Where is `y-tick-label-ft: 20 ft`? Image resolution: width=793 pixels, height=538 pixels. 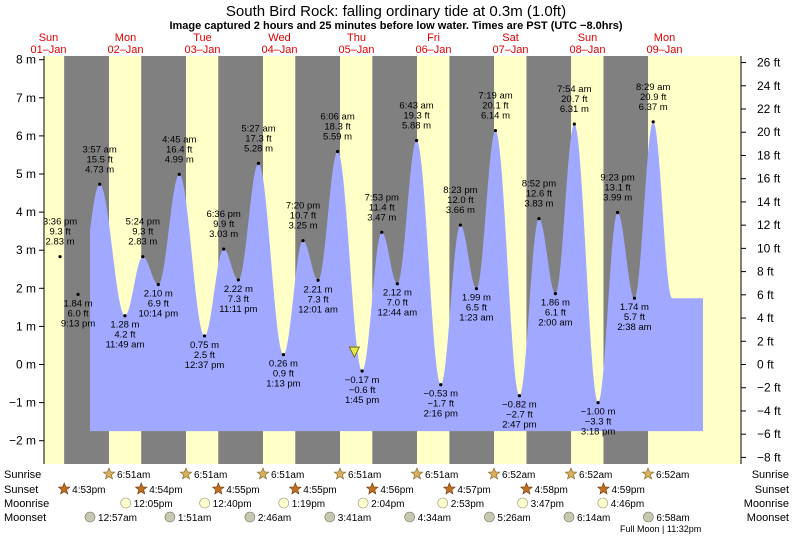 y-tick-label-ft: 20 ft is located at coordinates (769, 132).